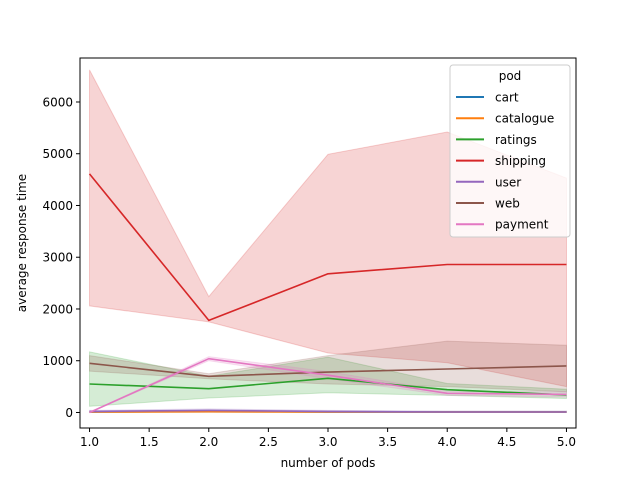 This screenshot has width=640, height=480. I want to click on x-tick-label: 1.0, so click(89, 442).